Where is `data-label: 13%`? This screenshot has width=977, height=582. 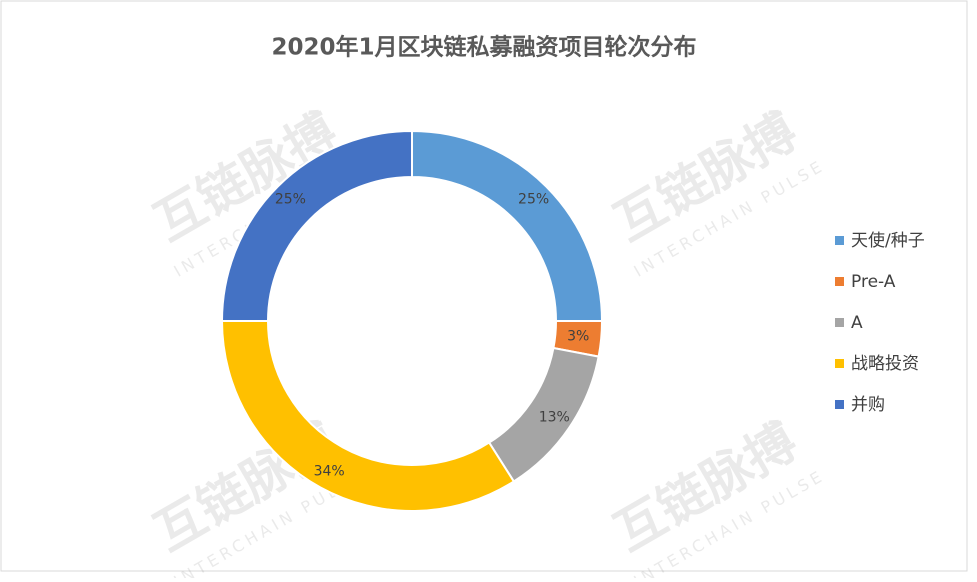 data-label: 13% is located at coordinates (554, 418).